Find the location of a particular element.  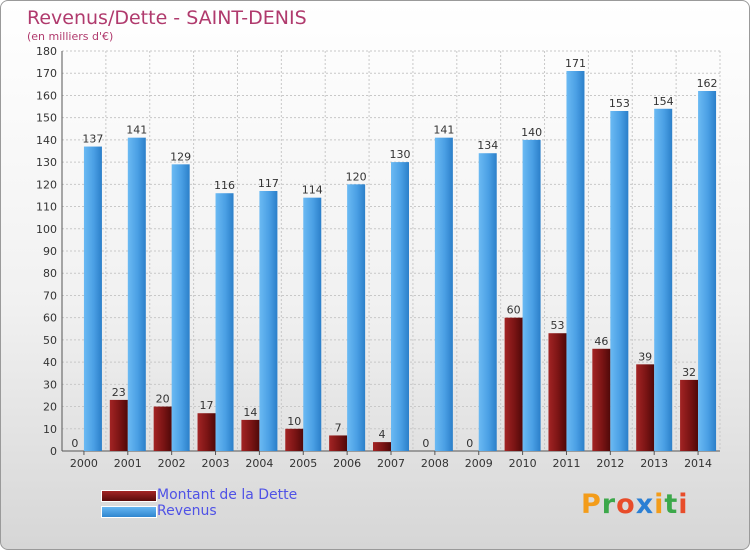

legend-swatch-dette is located at coordinates (129, 496).